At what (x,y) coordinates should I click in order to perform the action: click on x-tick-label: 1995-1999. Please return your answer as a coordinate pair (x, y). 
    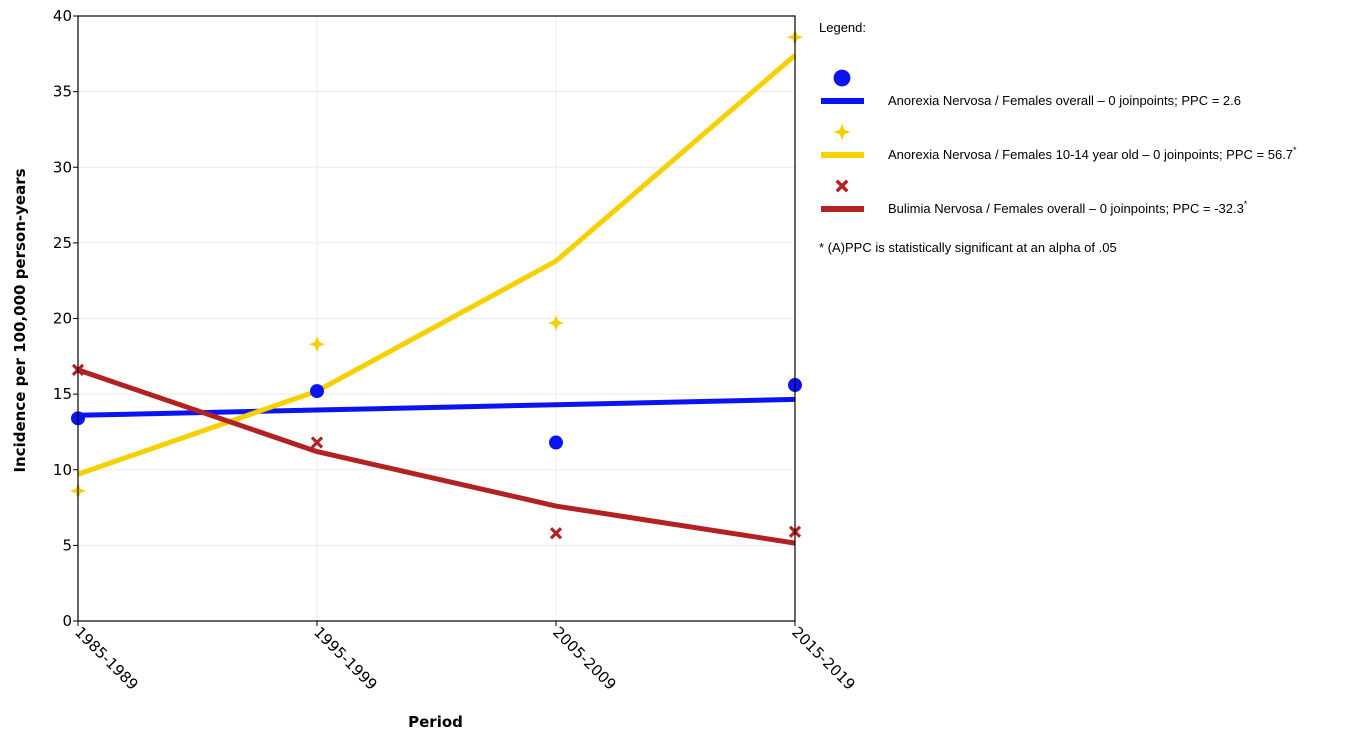
    Looking at the image, I should click on (345, 658).